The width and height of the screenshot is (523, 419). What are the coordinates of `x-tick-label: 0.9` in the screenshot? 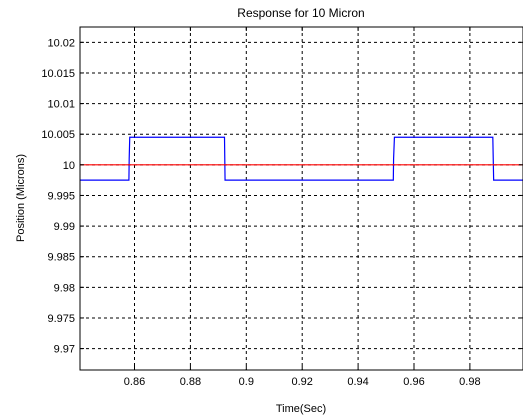 It's located at (246, 382).